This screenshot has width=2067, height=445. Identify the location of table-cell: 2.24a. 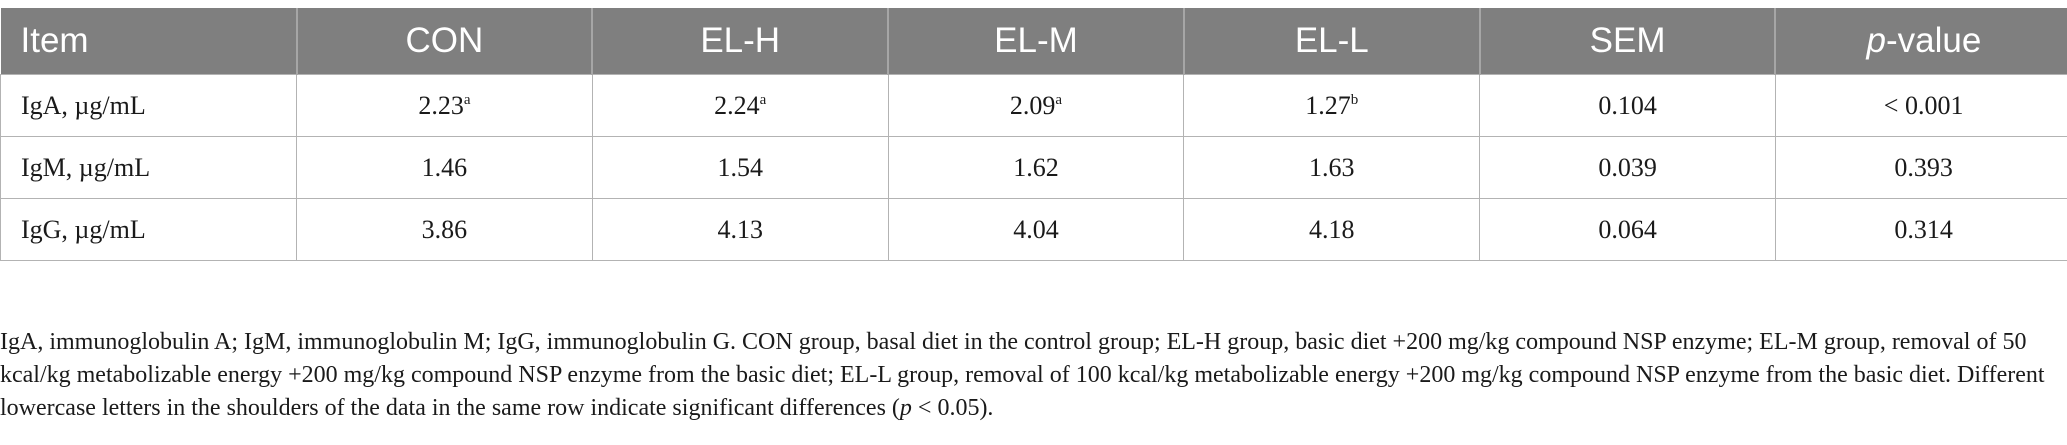
(740, 105).